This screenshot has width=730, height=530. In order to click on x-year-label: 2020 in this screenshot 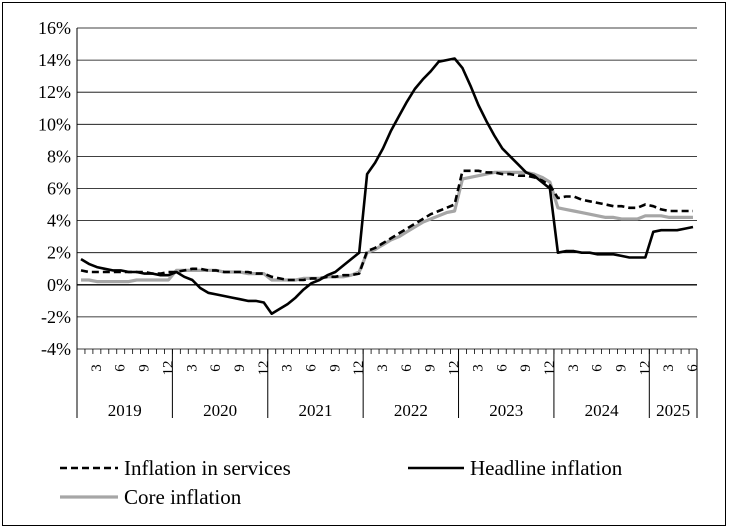, I will do `click(220, 410)`.